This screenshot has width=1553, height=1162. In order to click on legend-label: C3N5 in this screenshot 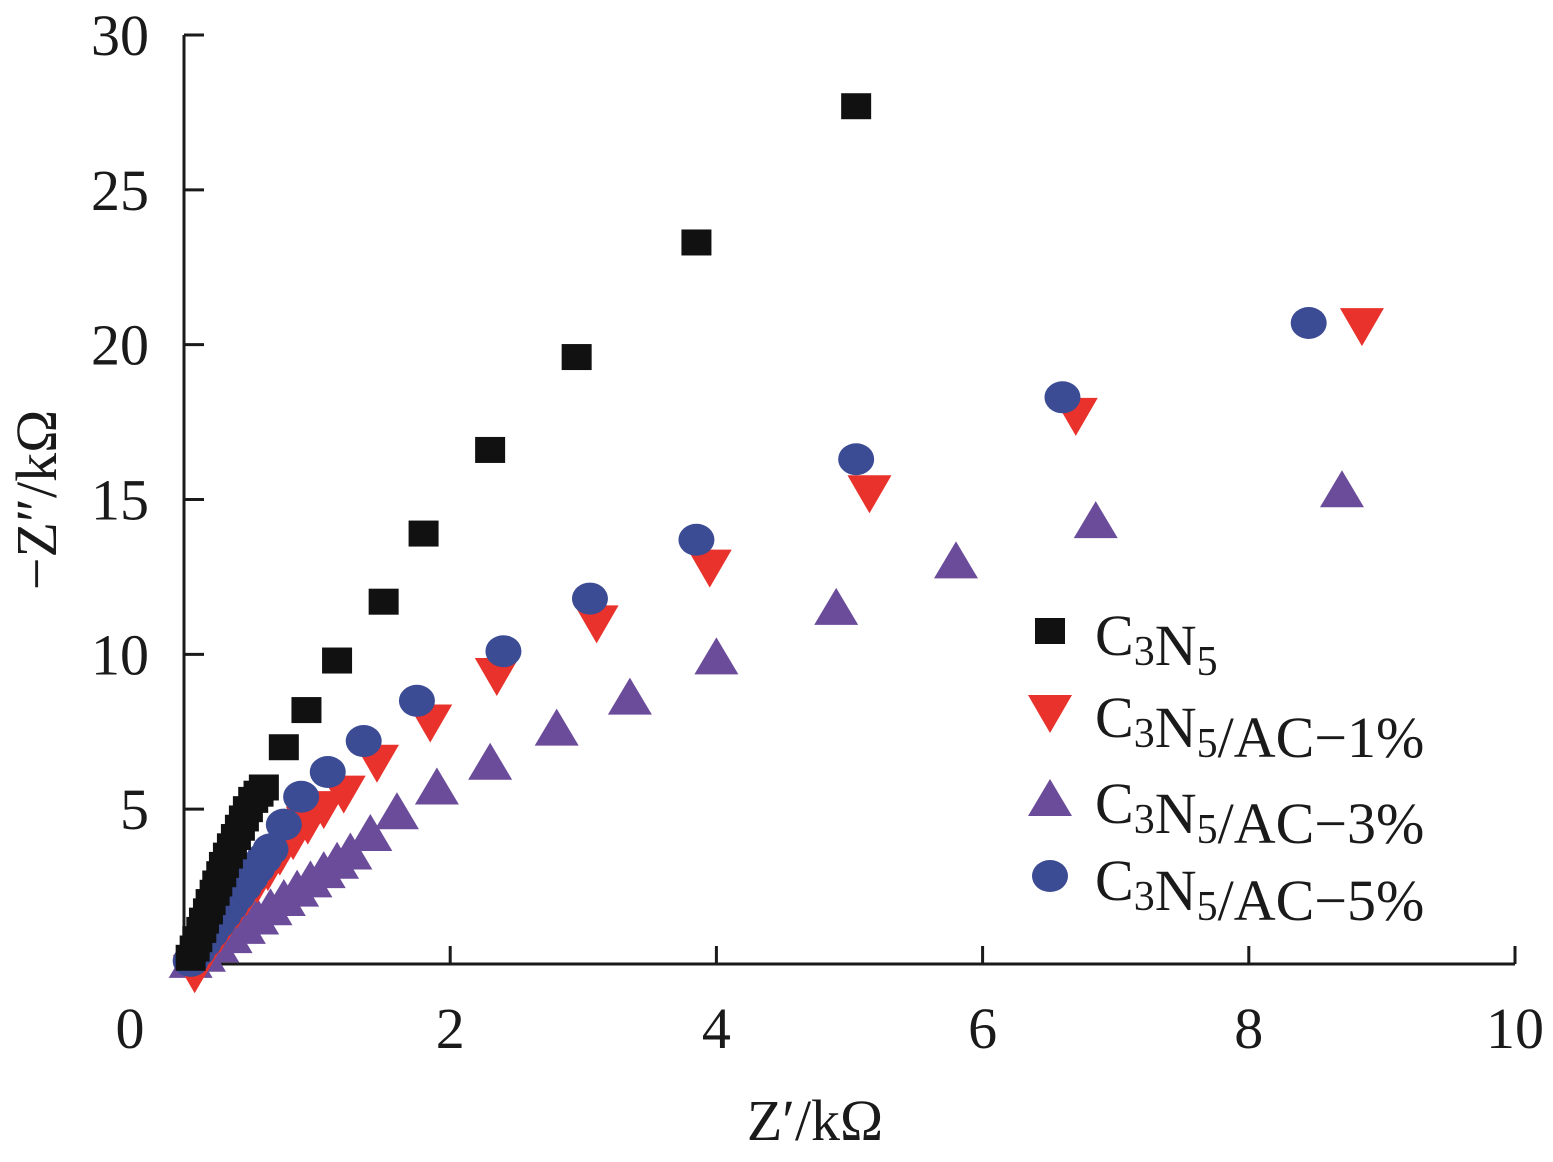, I will do `click(1156, 644)`.